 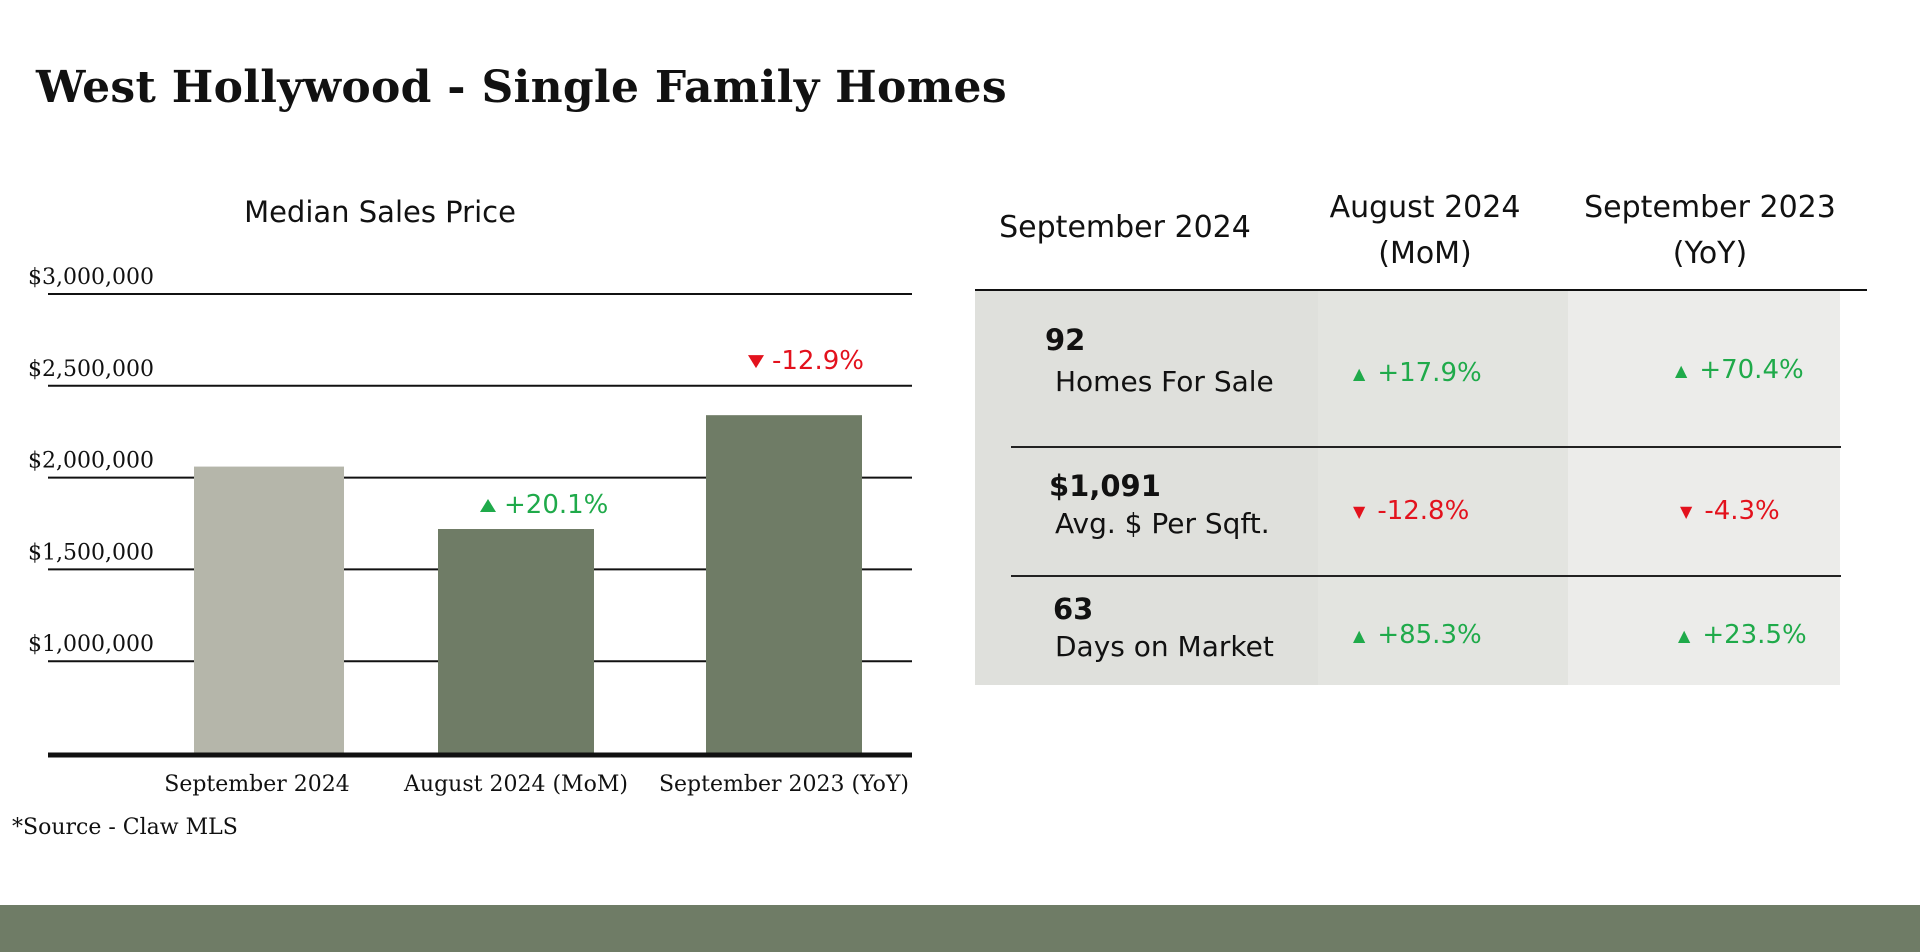 I want to click on y-tick-label: $1,000,000, so click(x=91, y=644).